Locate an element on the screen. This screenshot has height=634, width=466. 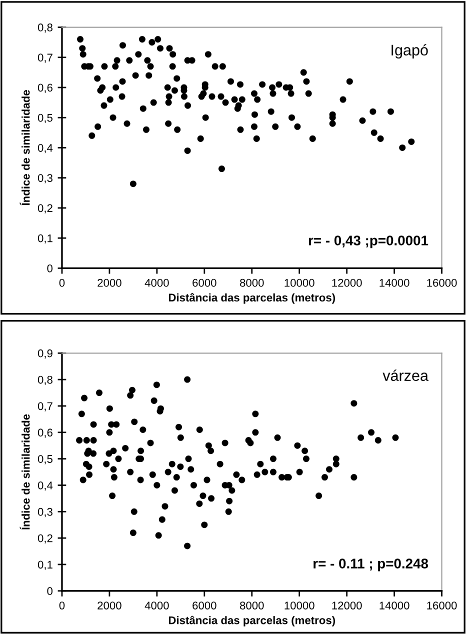
annotation: r= - 0.11 ; p=0.248 is located at coordinates (371, 565).